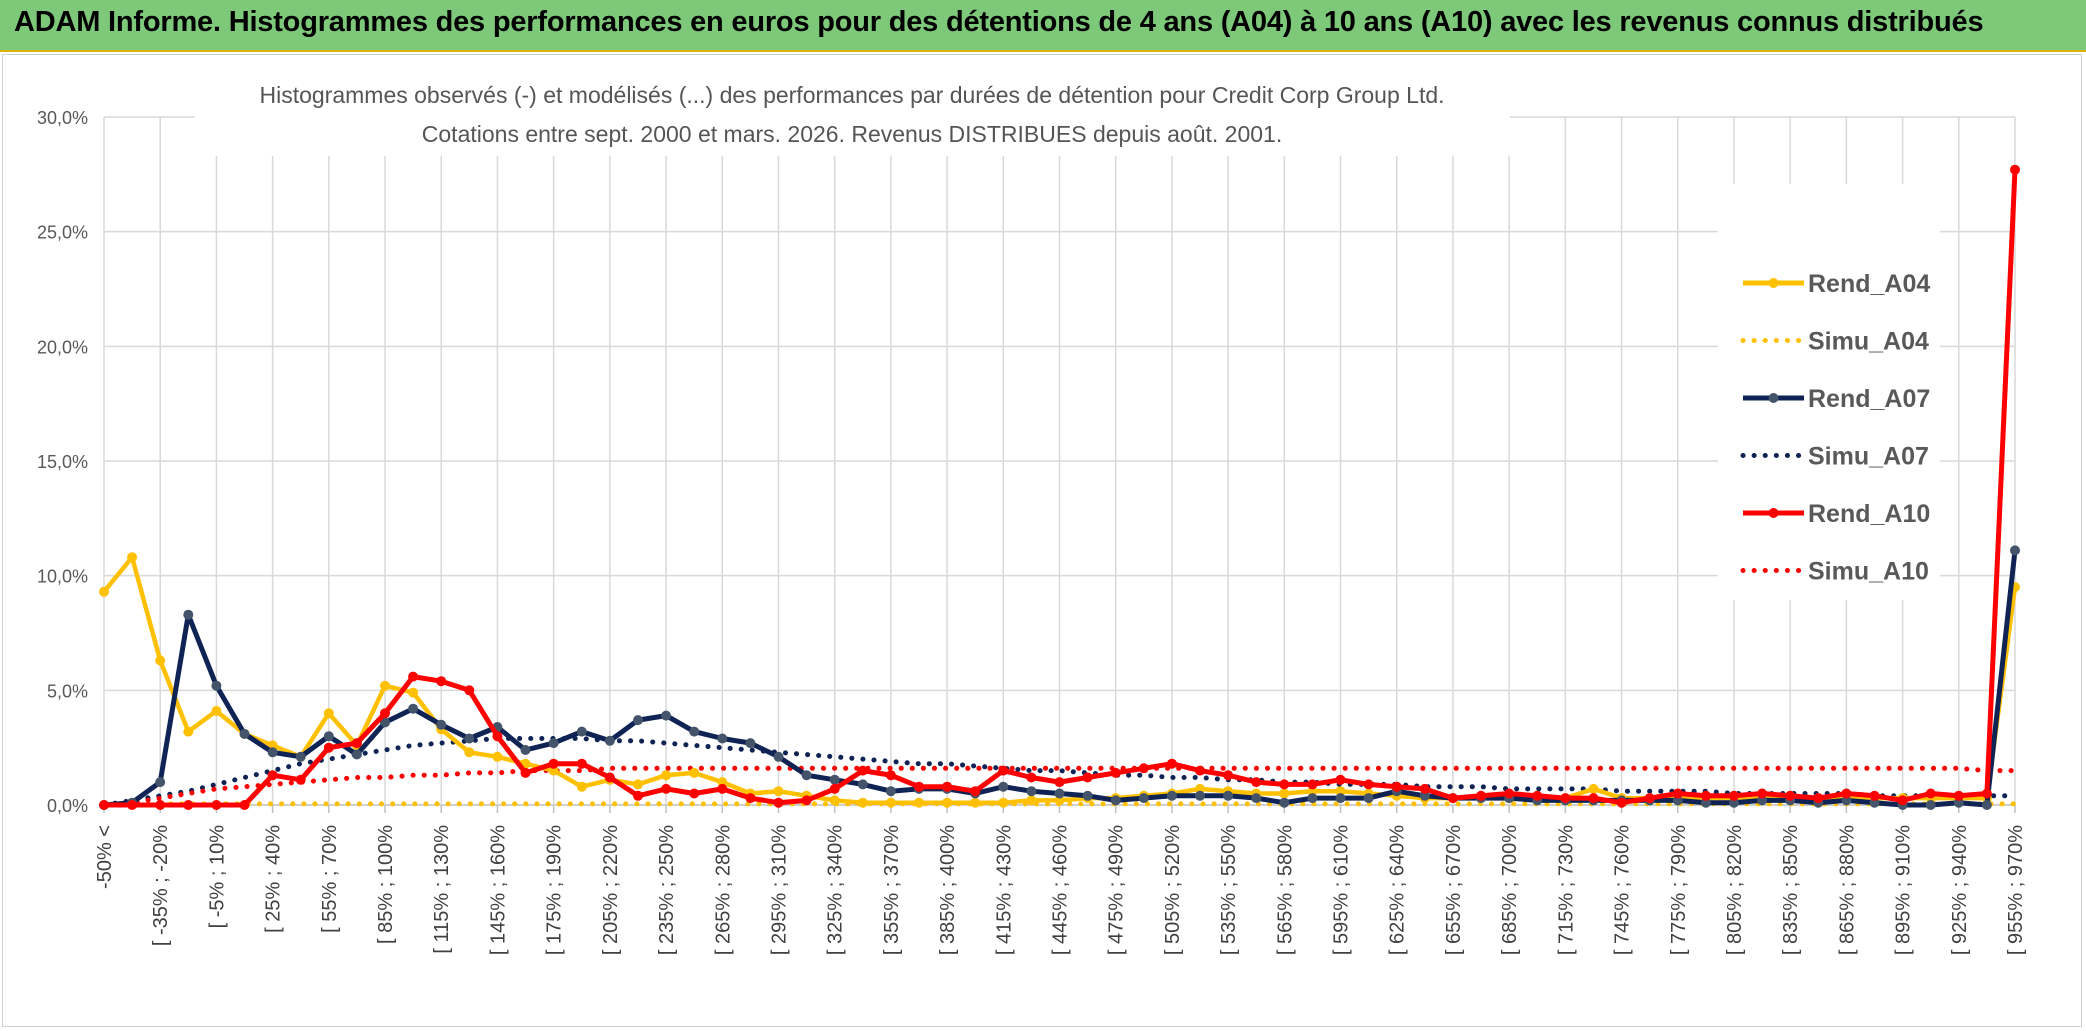  I want to click on series-simu-a07, so click(1059, 772).